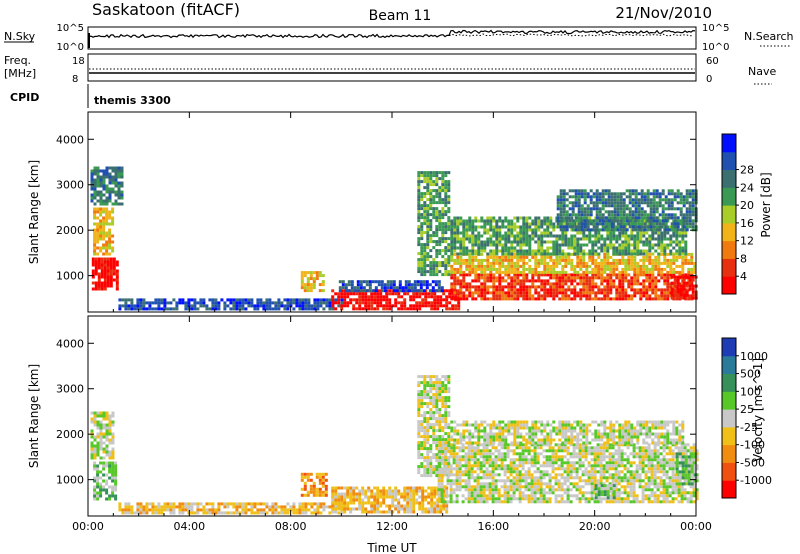 The height and width of the screenshot is (554, 800). I want to click on nsearch-tick-low: 10^0, so click(715, 47).